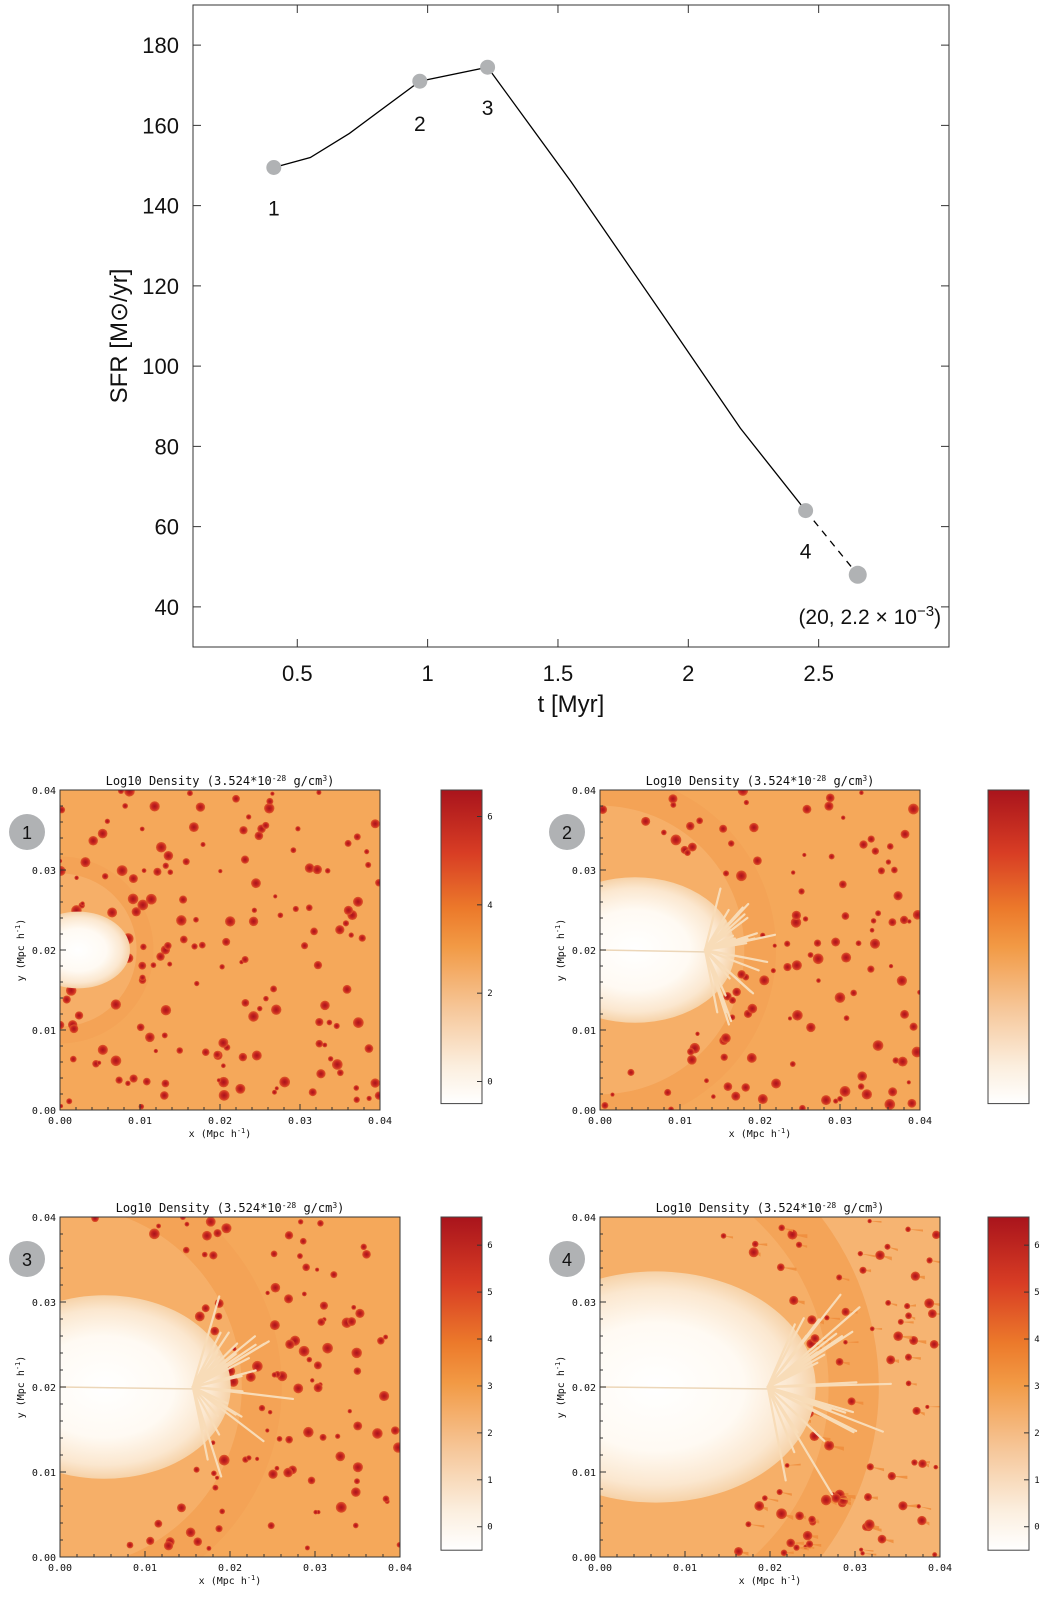 Image resolution: width=1057 pixels, height=1612 pixels. I want to click on x-tick-label: 0.04, so click(920, 1121).